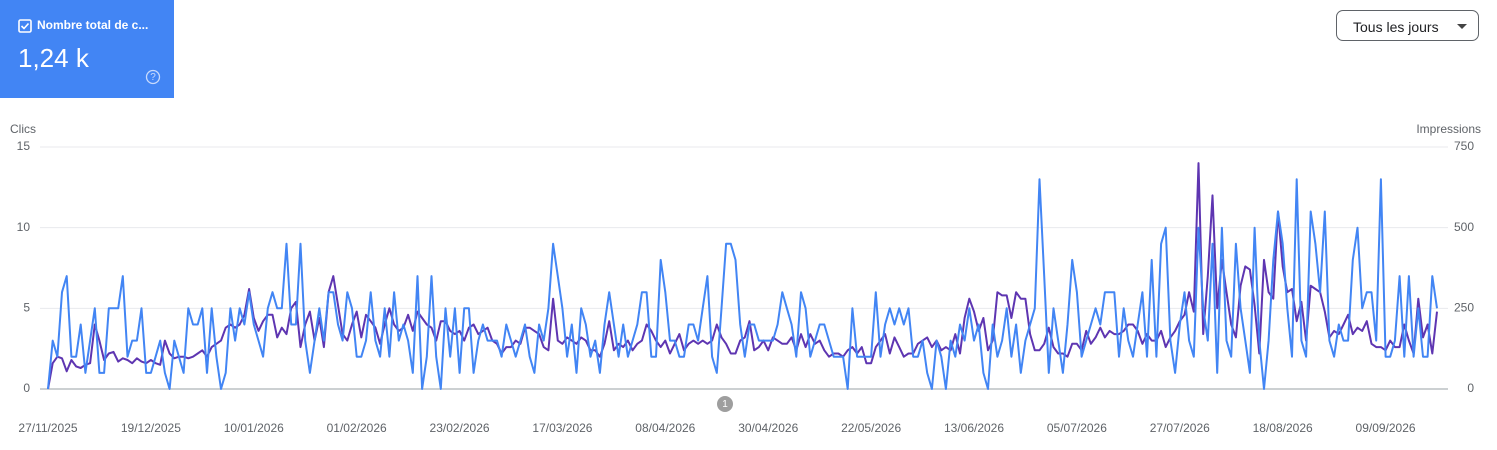  What do you see at coordinates (871, 428) in the screenshot?
I see `x-tick-label: 22/05/2026` at bounding box center [871, 428].